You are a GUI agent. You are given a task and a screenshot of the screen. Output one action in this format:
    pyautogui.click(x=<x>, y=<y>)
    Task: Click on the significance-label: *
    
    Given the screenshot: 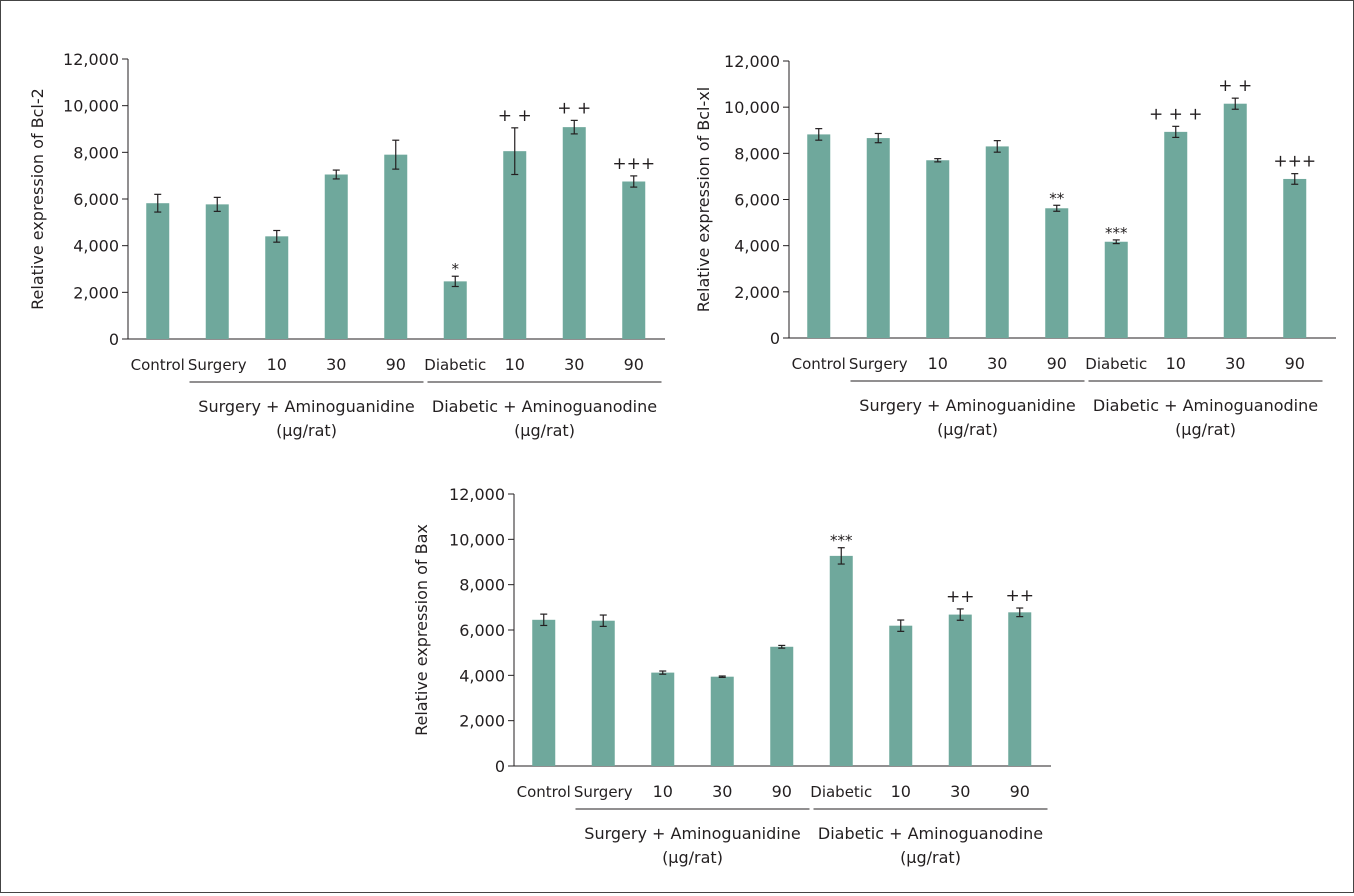 What is the action you would take?
    pyautogui.click(x=456, y=269)
    